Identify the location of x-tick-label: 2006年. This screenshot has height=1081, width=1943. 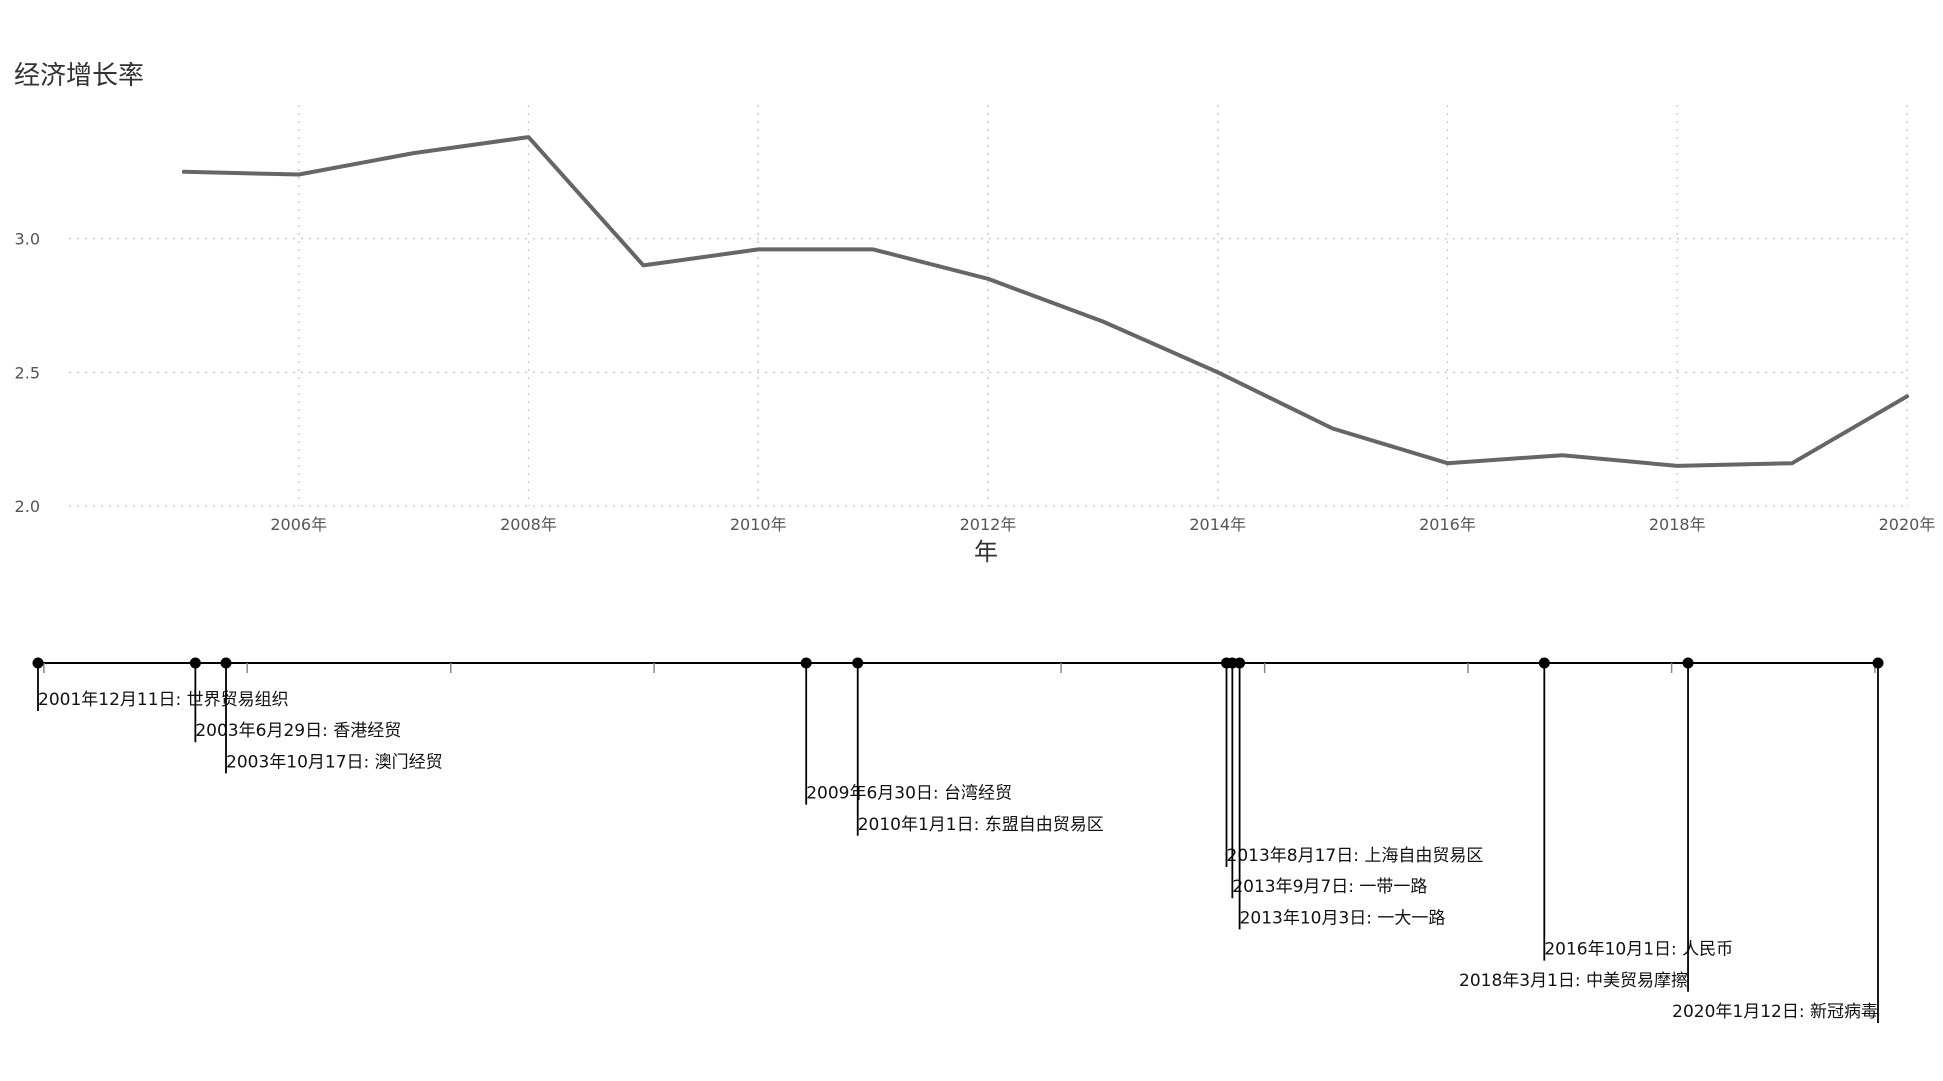
(298, 524).